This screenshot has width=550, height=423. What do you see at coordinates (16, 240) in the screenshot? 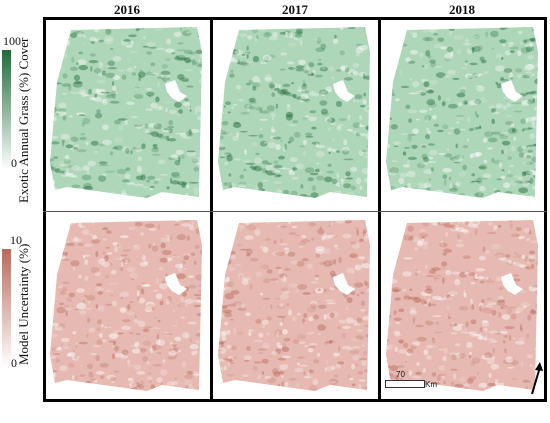
I see `uncertainty-colorbar-max: 10` at bounding box center [16, 240].